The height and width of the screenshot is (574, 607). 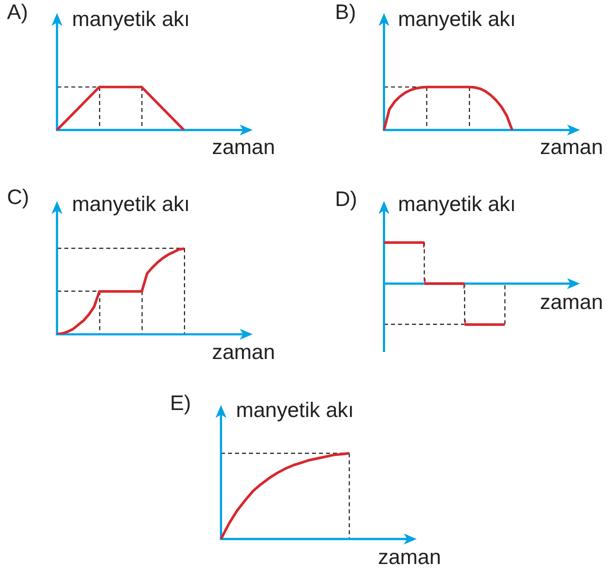 I want to click on chart-title: C), so click(x=18, y=197).